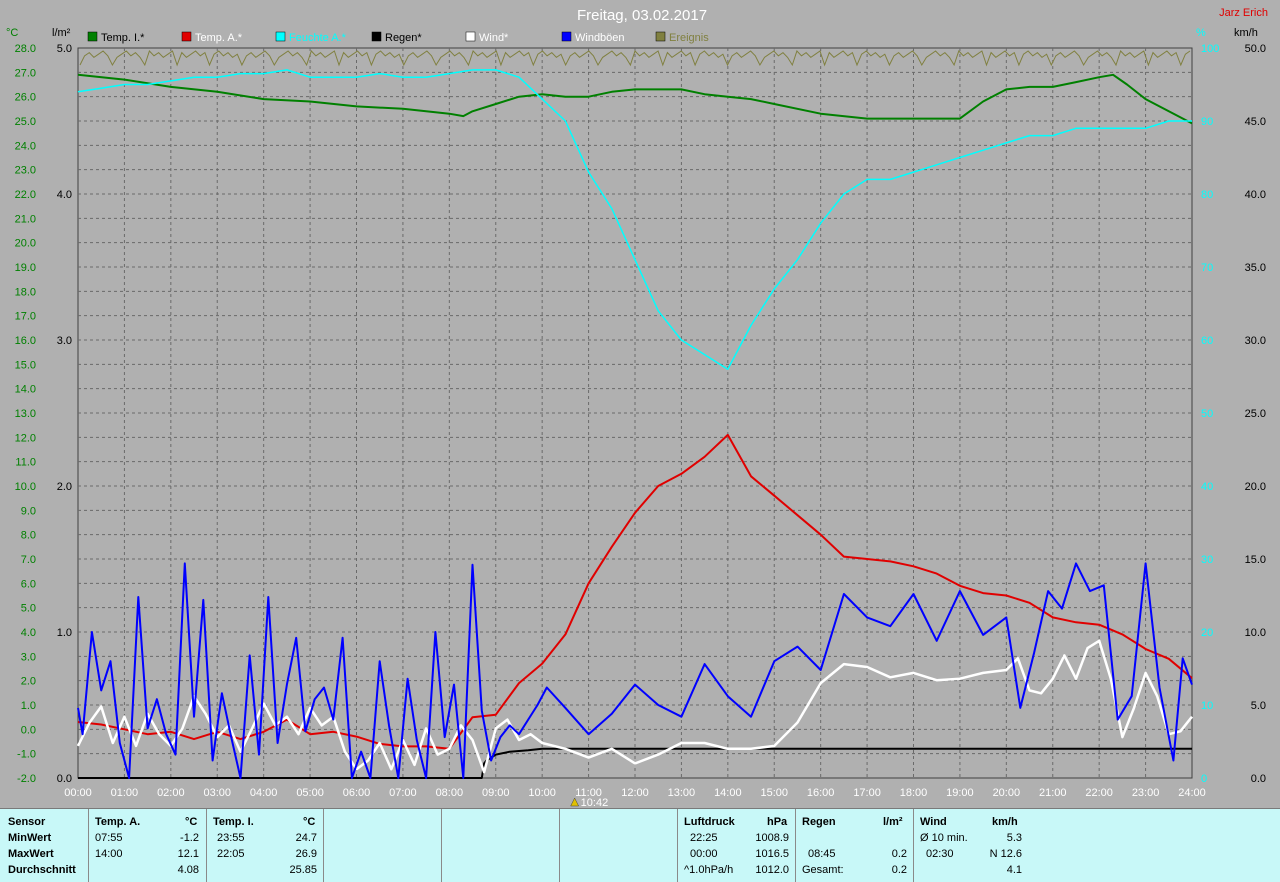 Image resolution: width=1280 pixels, height=882 pixels. What do you see at coordinates (642, 15) in the screenshot?
I see `chart-title: Freitag, 03.02.2017` at bounding box center [642, 15].